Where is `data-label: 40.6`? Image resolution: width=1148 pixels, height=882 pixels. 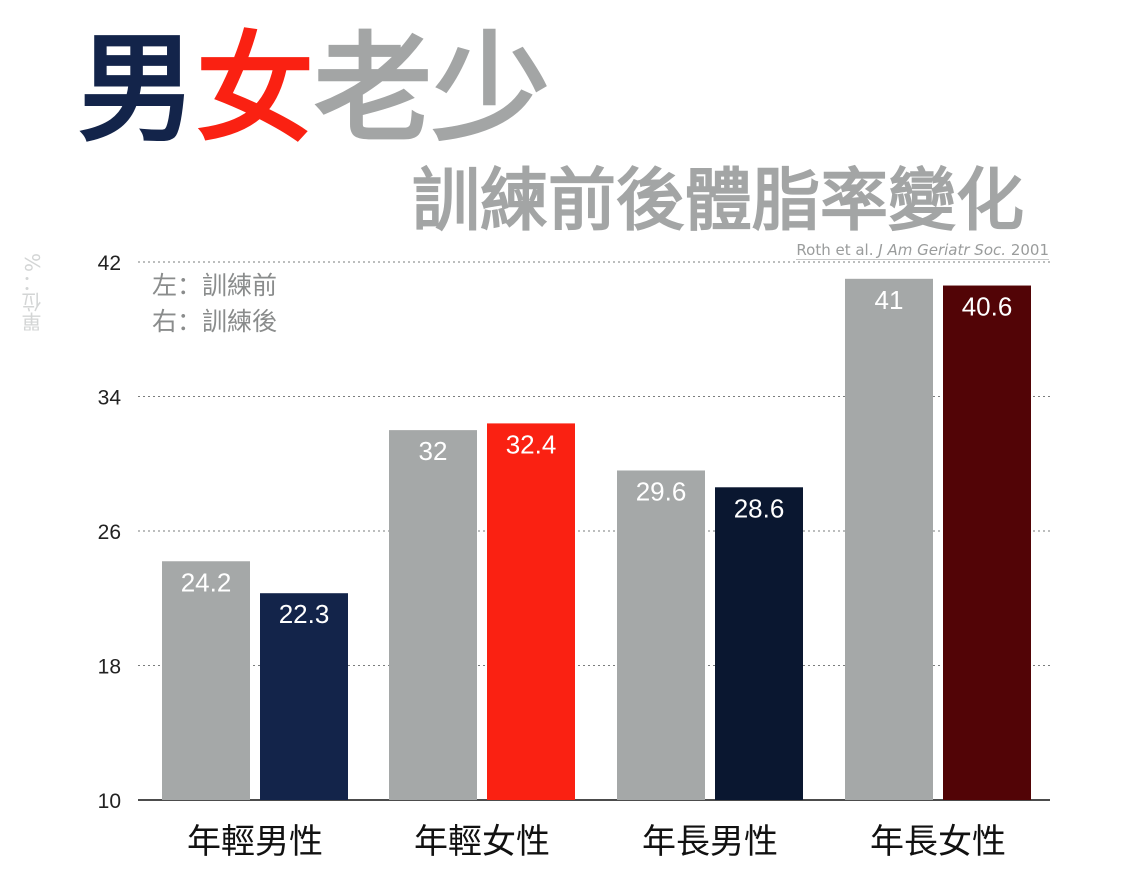 data-label: 40.6 is located at coordinates (987, 307).